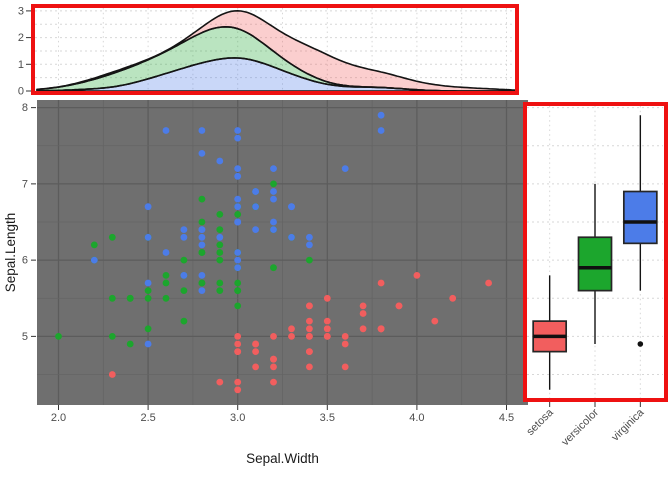  Describe the element at coordinates (25, 108) in the screenshot. I see `y-tick-label: 8` at that location.